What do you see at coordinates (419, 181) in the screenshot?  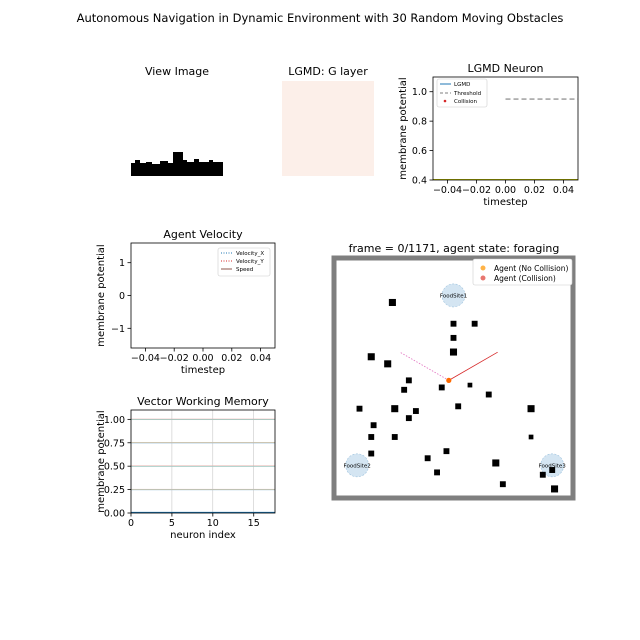 I see `lgmd-y-tick-label: 0.4` at bounding box center [419, 181].